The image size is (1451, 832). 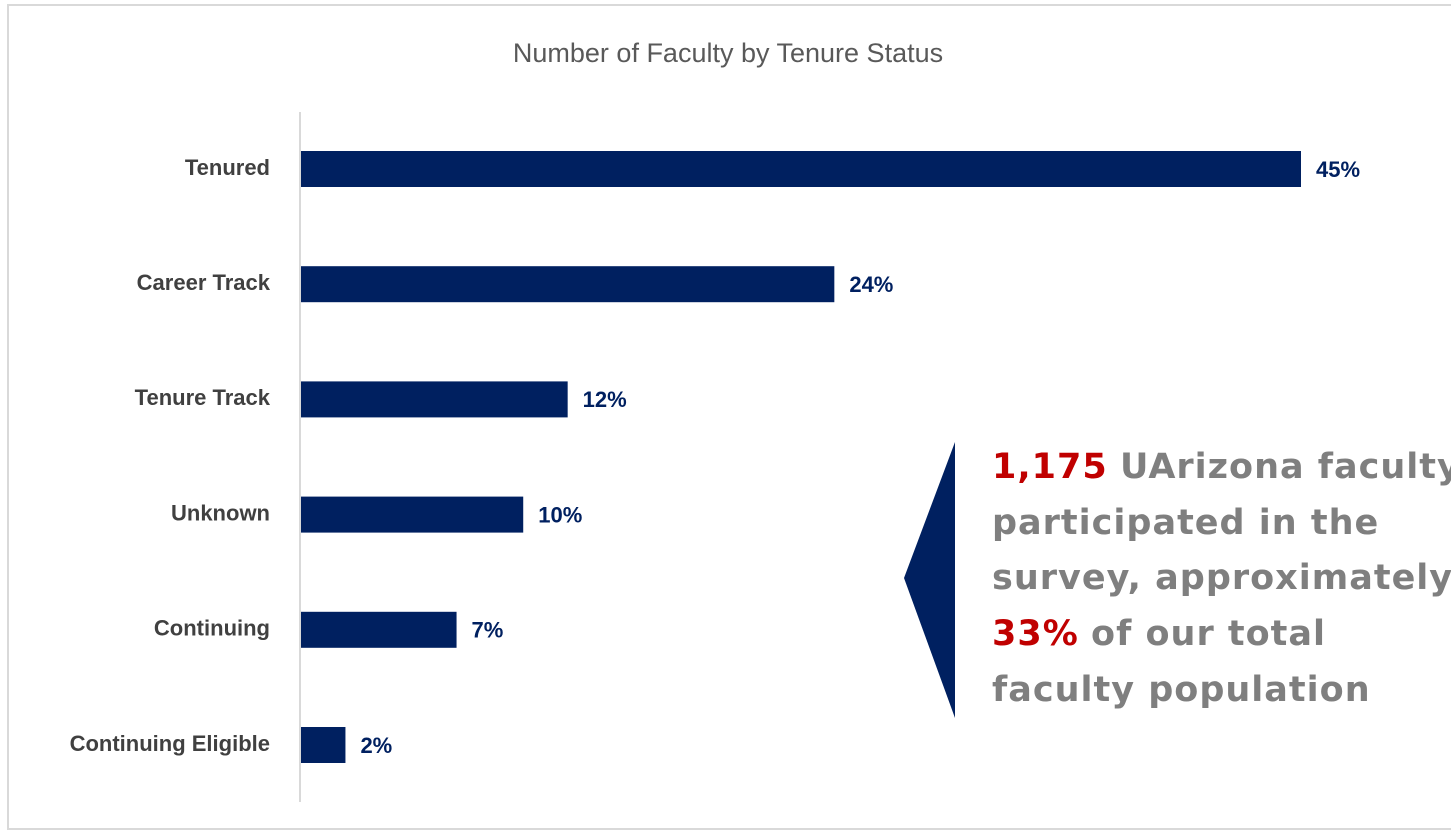 What do you see at coordinates (1285, 467) in the screenshot?
I see `annotation-text: UArizona faculty` at bounding box center [1285, 467].